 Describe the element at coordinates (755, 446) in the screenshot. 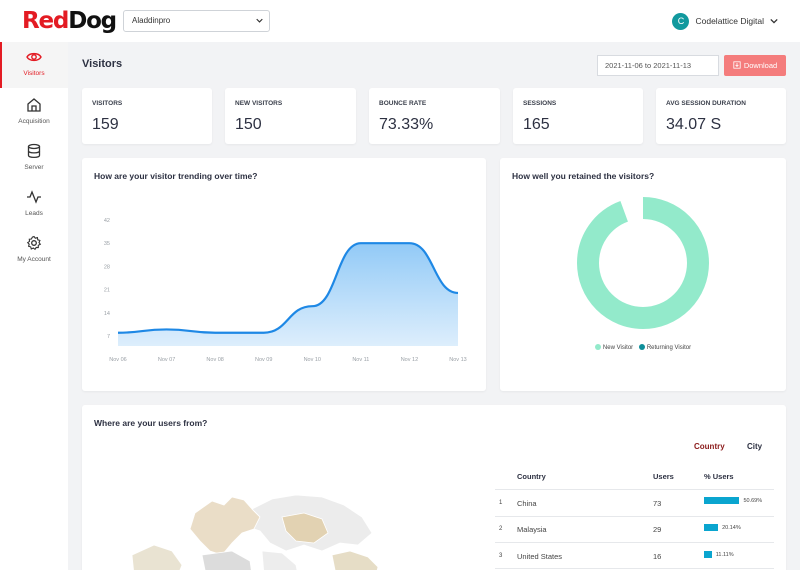

I see `tab-city: City` at that location.